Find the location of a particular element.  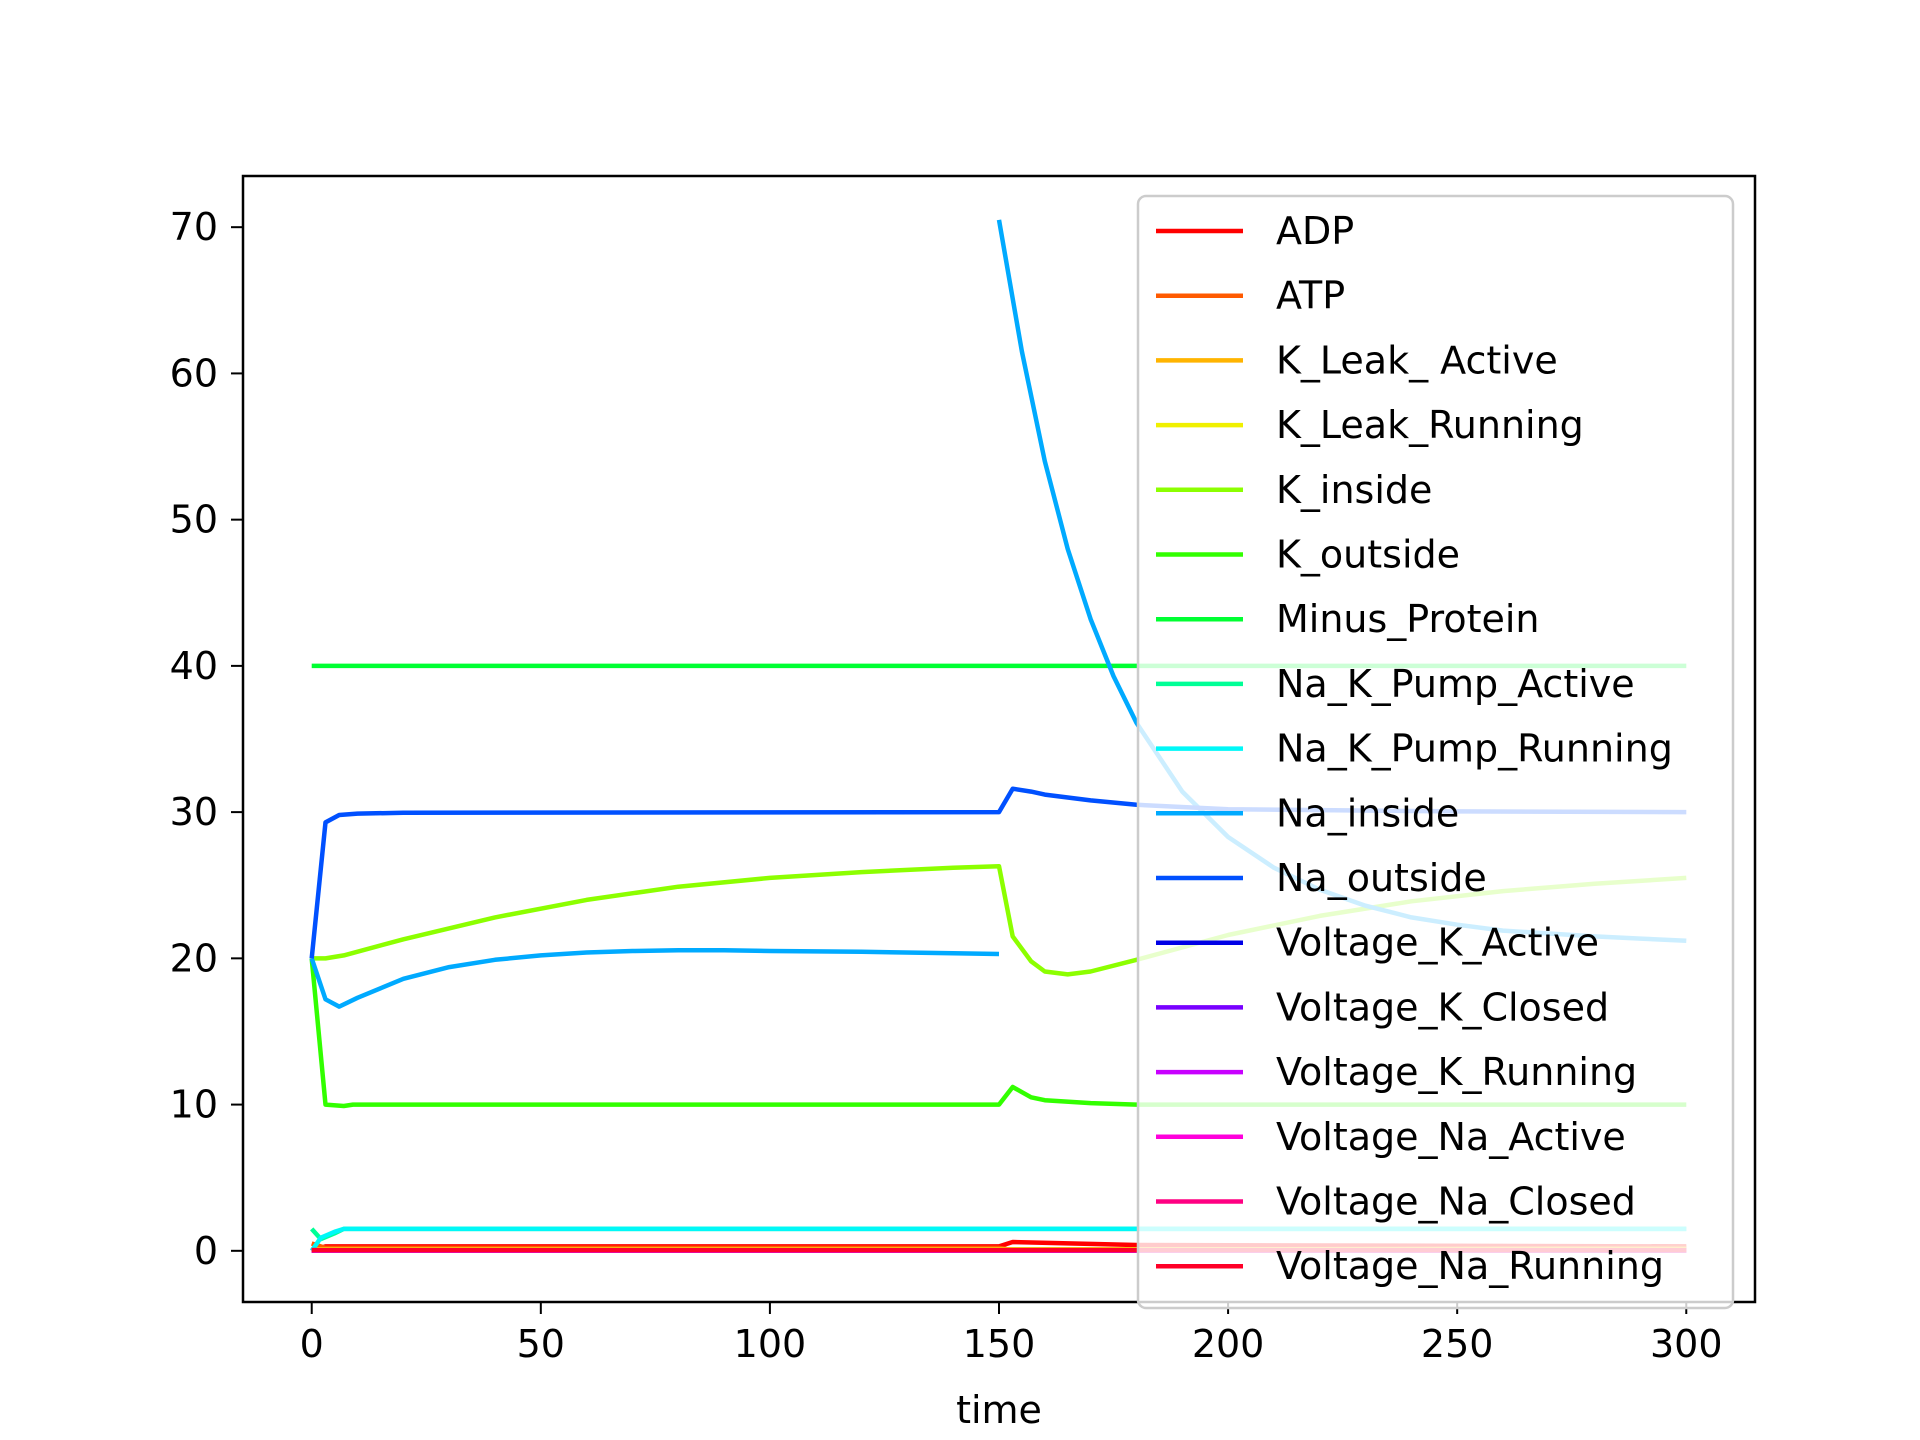

x-tick-label-6: 300 is located at coordinates (1686, 1344).